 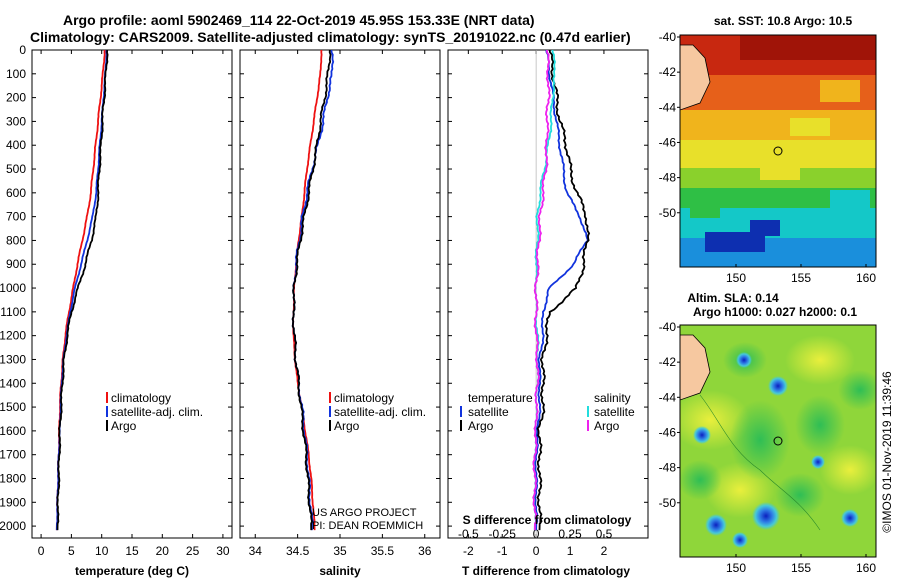 I want to click on sla-map-title-2: Argo h1000: 0.027 h2000: 0.1, so click(x=775, y=312).